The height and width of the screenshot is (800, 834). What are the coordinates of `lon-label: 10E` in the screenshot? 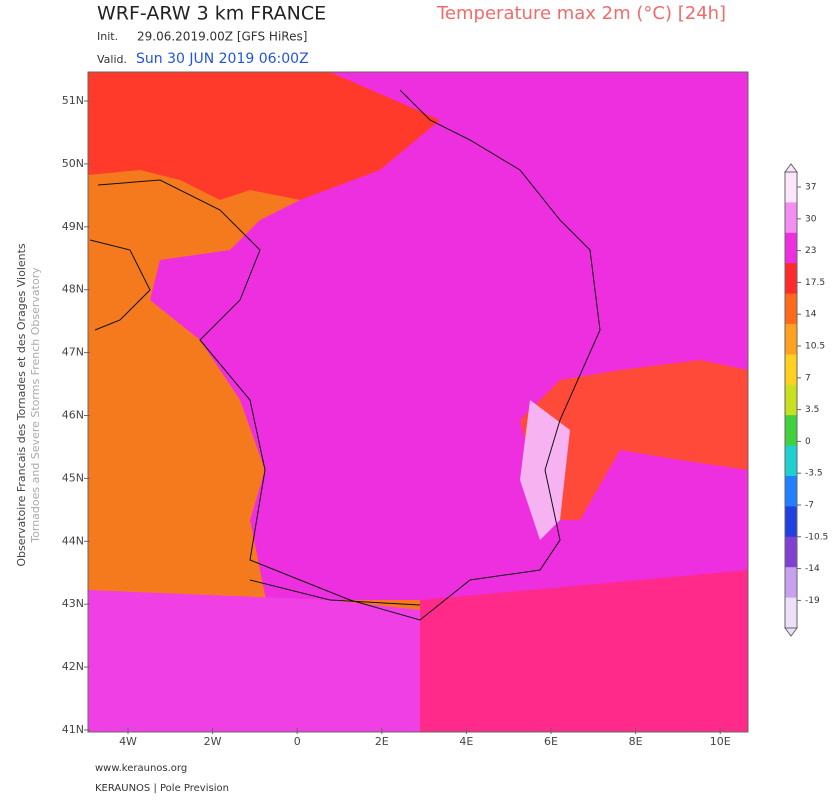 It's located at (720, 741).